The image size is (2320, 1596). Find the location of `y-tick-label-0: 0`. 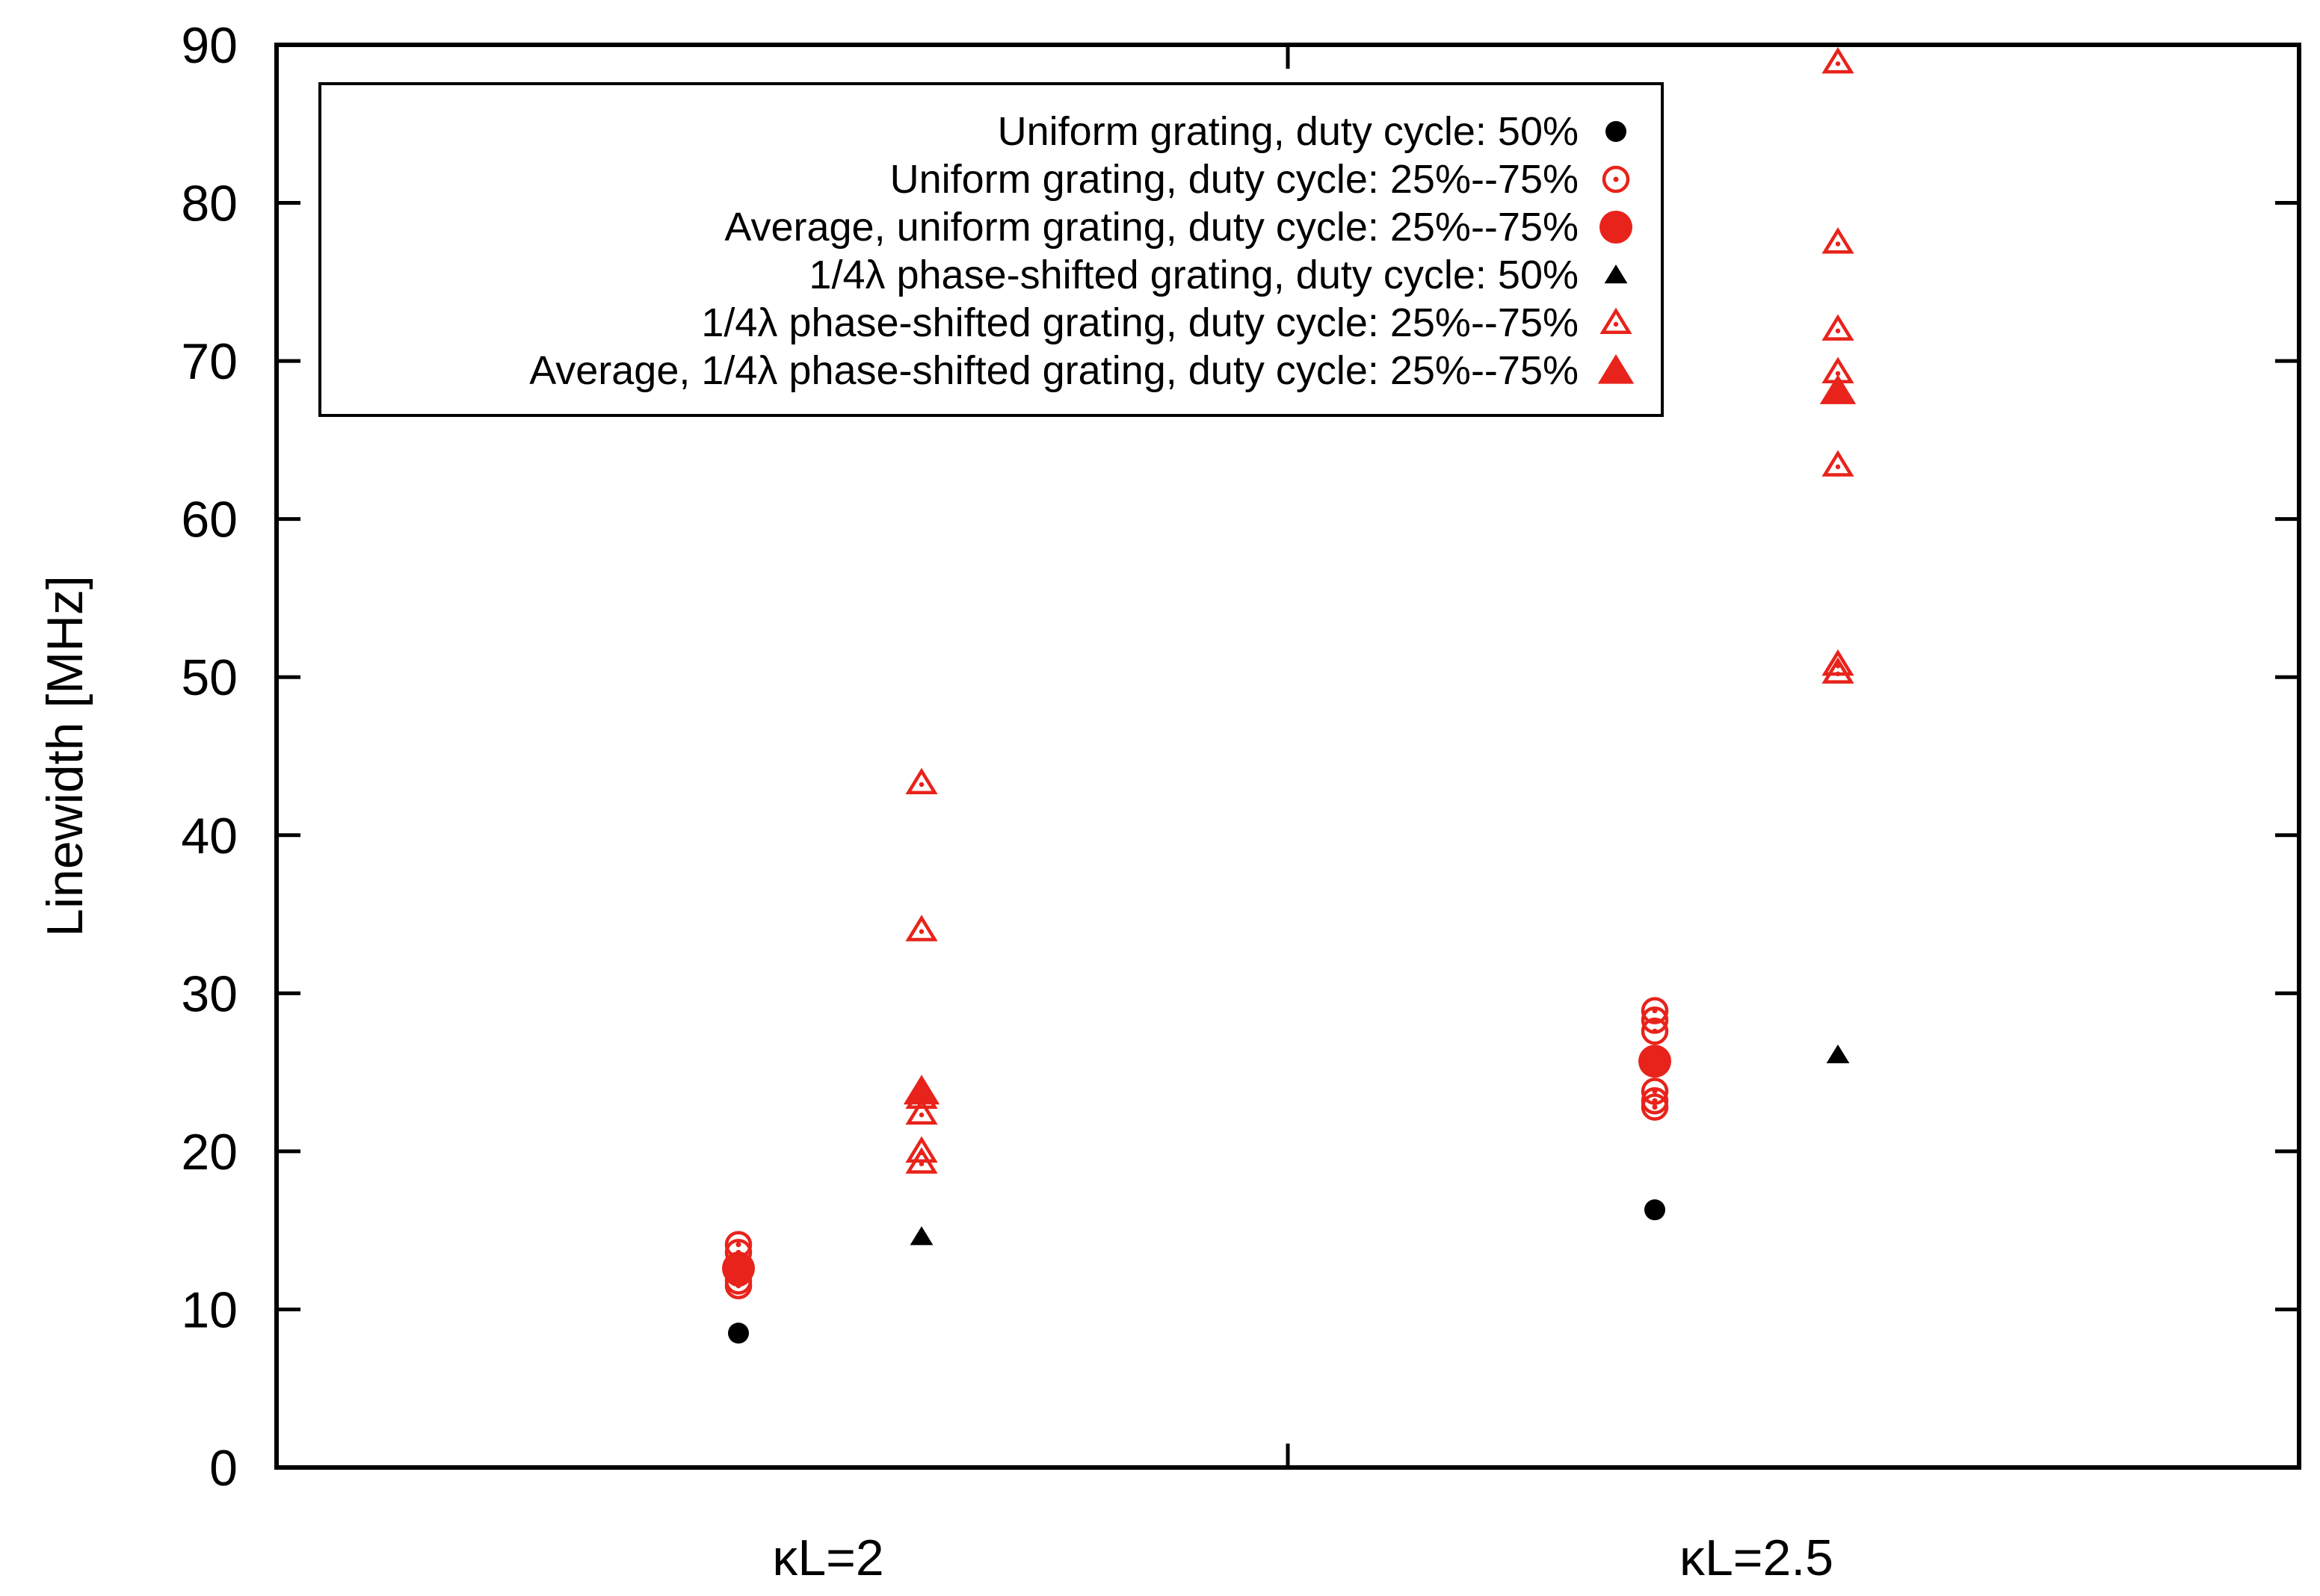

y-tick-label-0: 0 is located at coordinates (223, 1468).